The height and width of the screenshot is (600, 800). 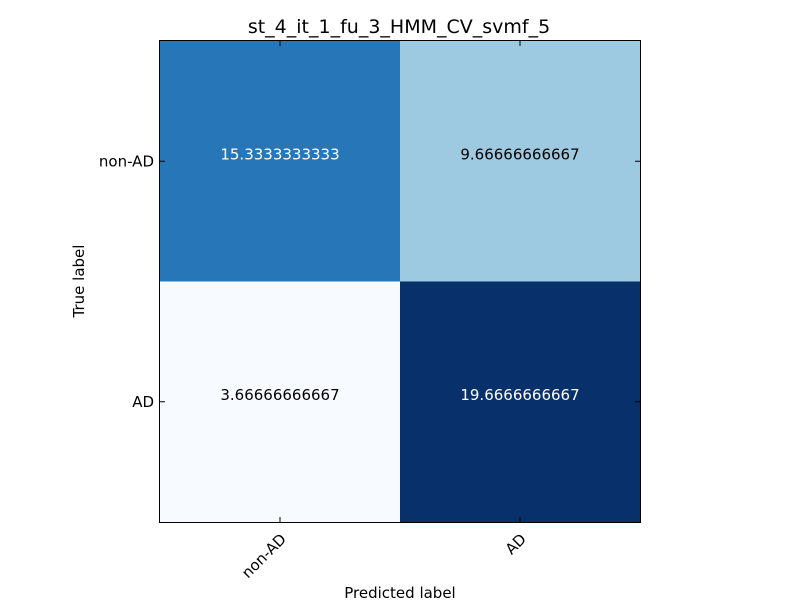 What do you see at coordinates (399, 27) in the screenshot?
I see `chart-title: st_4_it_1_fu_3_HMM_CV_svmf_5` at bounding box center [399, 27].